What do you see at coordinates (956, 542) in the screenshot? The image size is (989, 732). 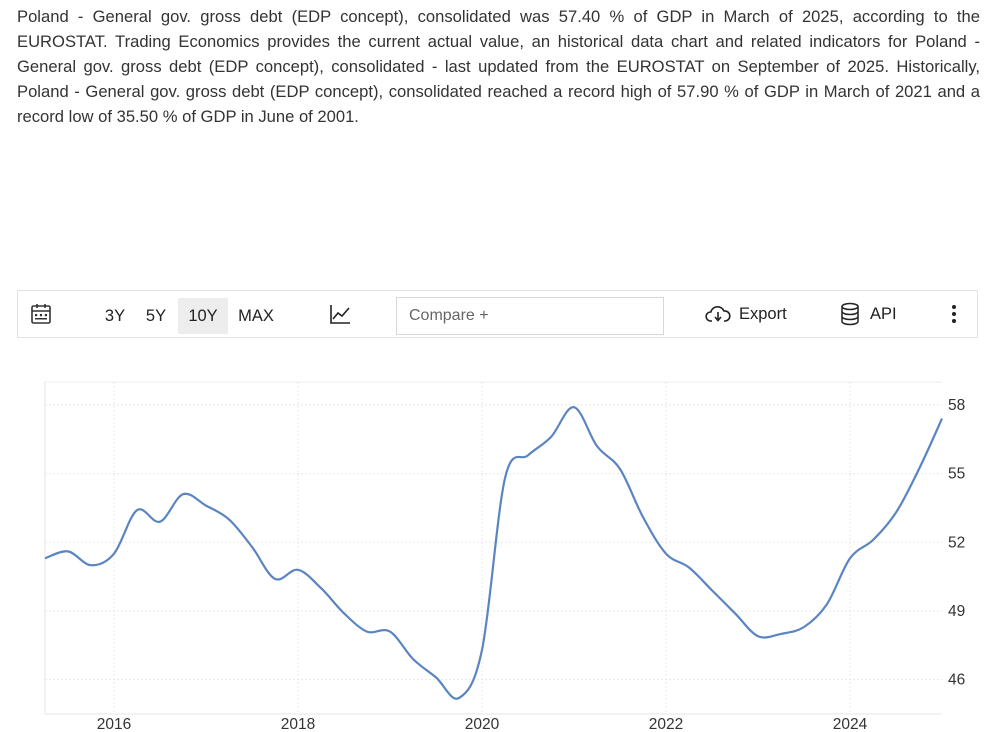 I see `y-tick-label: 52` at bounding box center [956, 542].